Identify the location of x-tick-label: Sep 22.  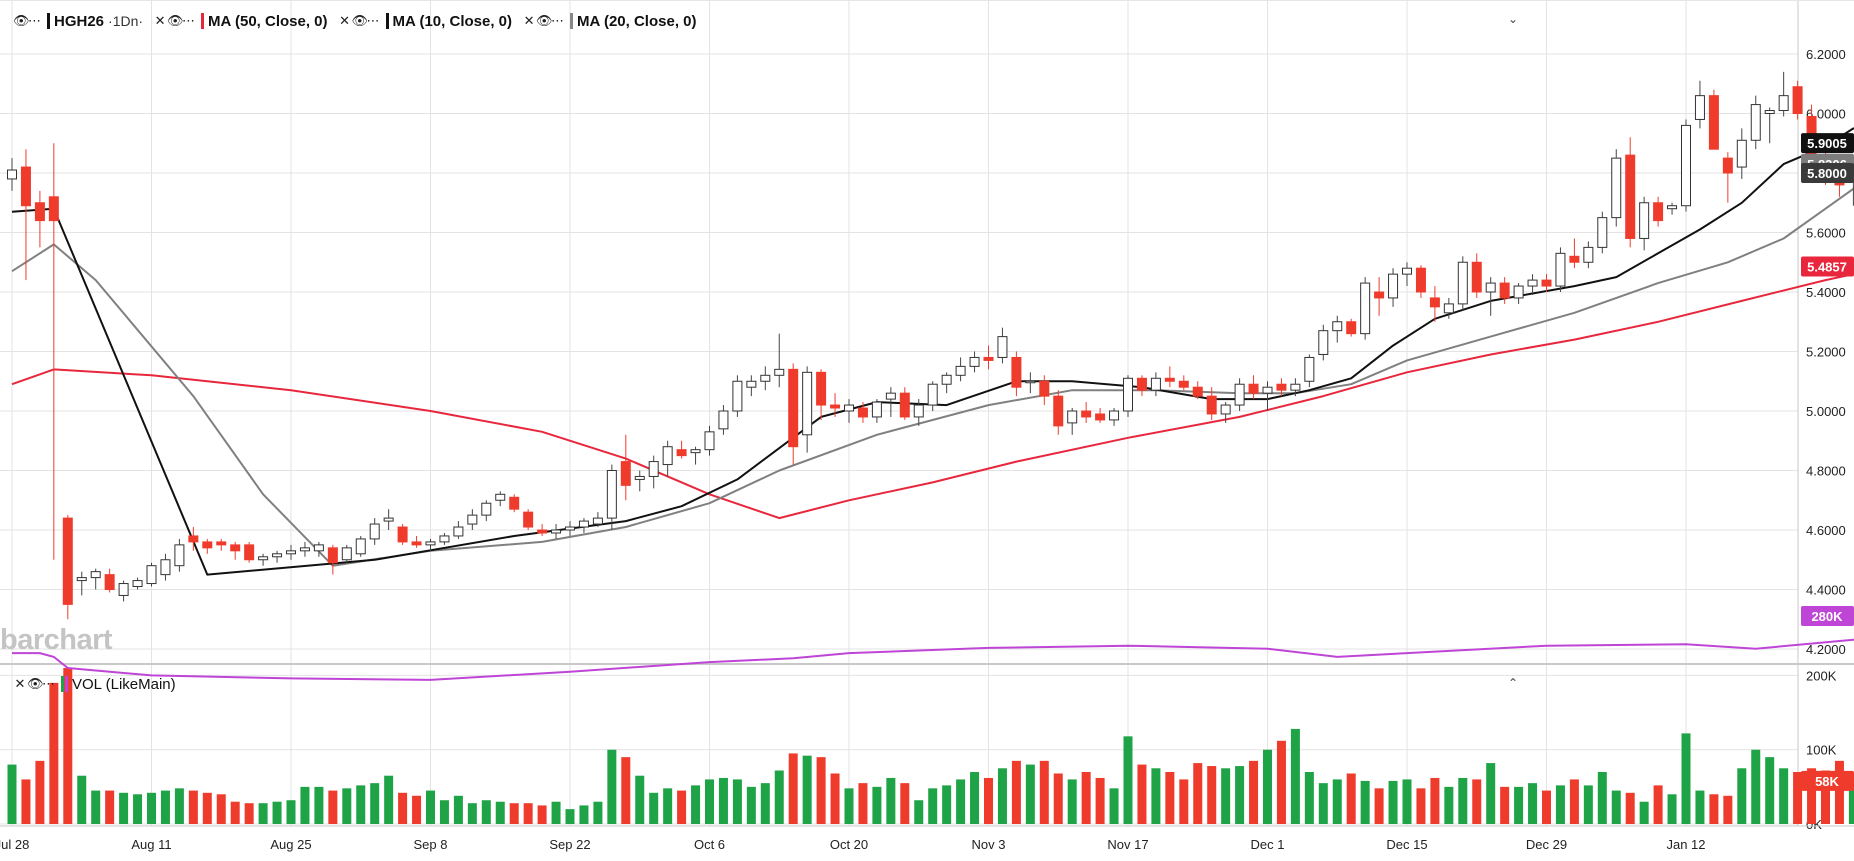
(569, 844).